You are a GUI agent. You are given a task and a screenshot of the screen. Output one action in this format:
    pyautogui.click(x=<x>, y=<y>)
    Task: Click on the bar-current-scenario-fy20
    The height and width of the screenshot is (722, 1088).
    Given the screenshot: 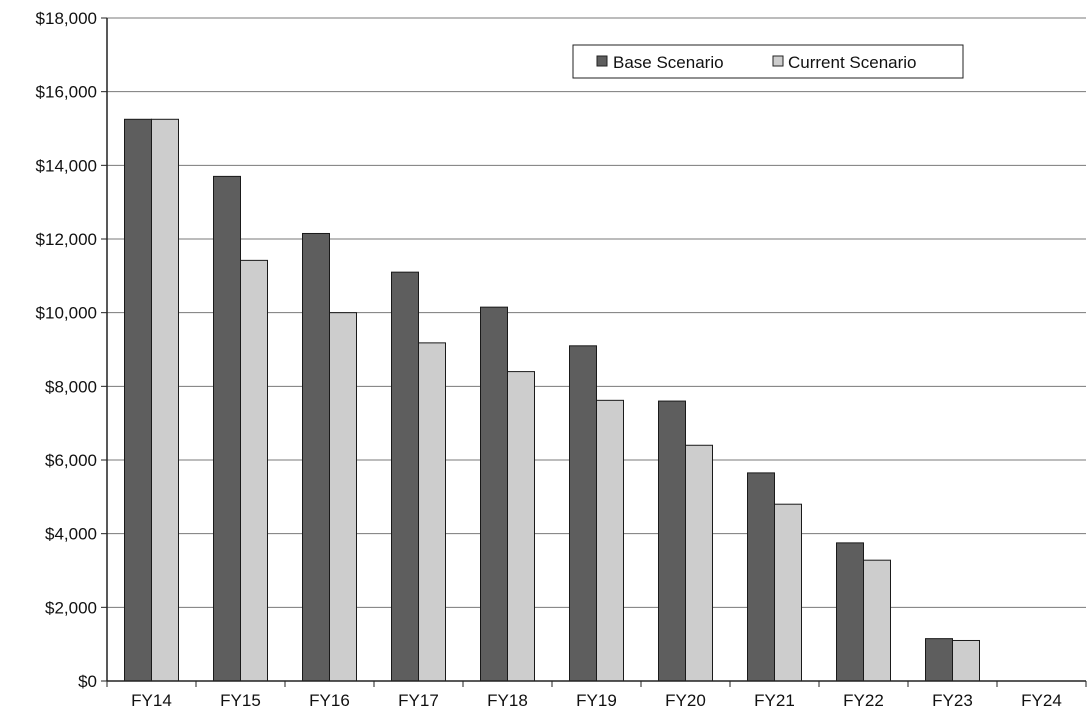 What is the action you would take?
    pyautogui.click(x=699, y=563)
    